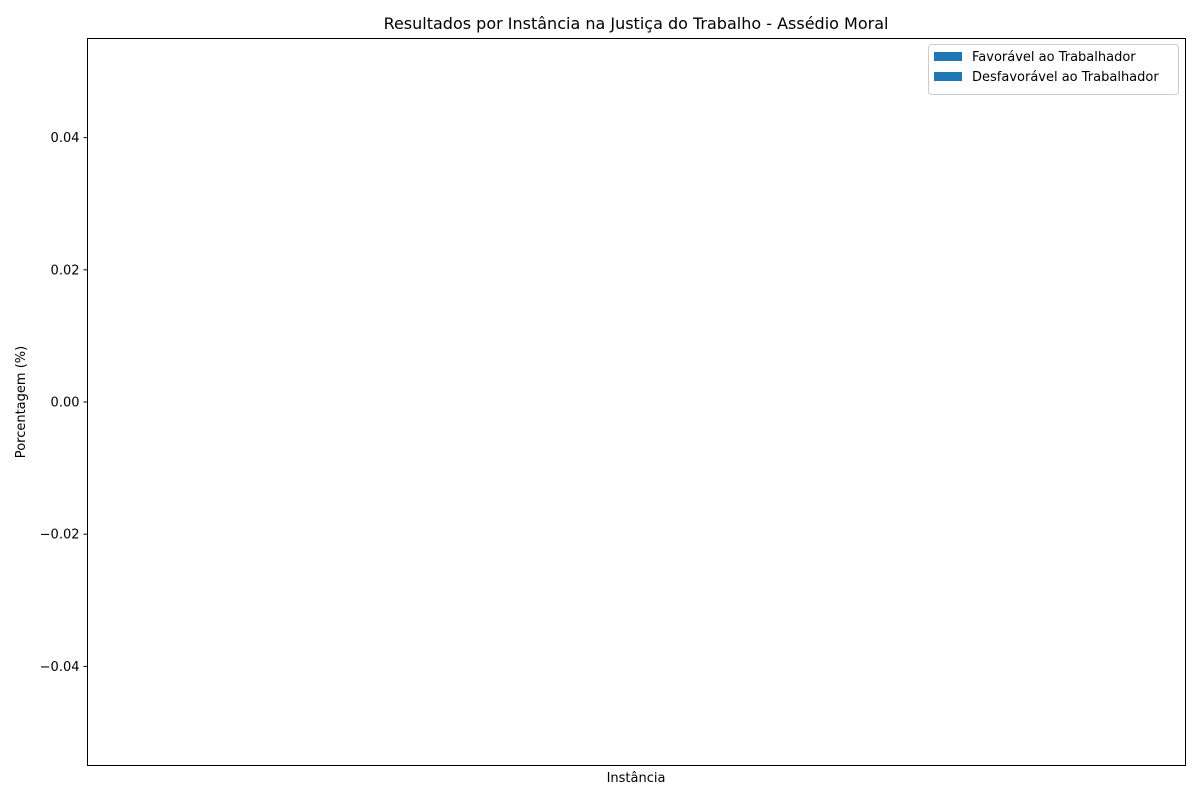 The image size is (1200, 804). Describe the element at coordinates (948, 56) in the screenshot. I see `legend-swatch-favoravel` at that location.